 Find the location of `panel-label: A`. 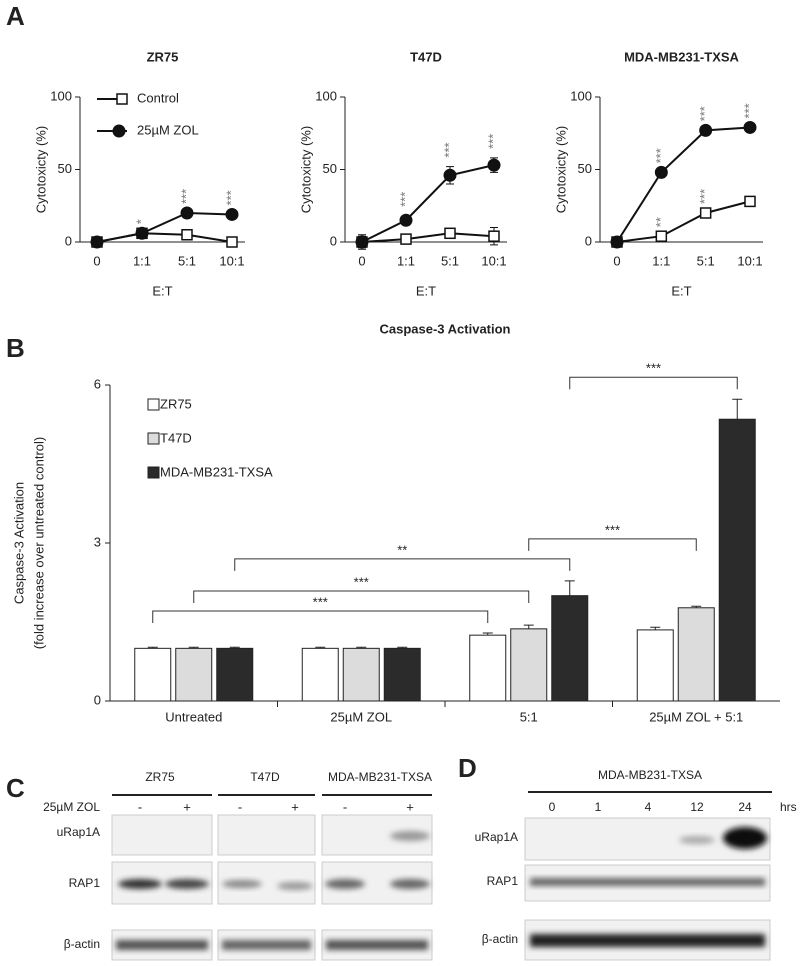

panel-label: A is located at coordinates (15, 16).